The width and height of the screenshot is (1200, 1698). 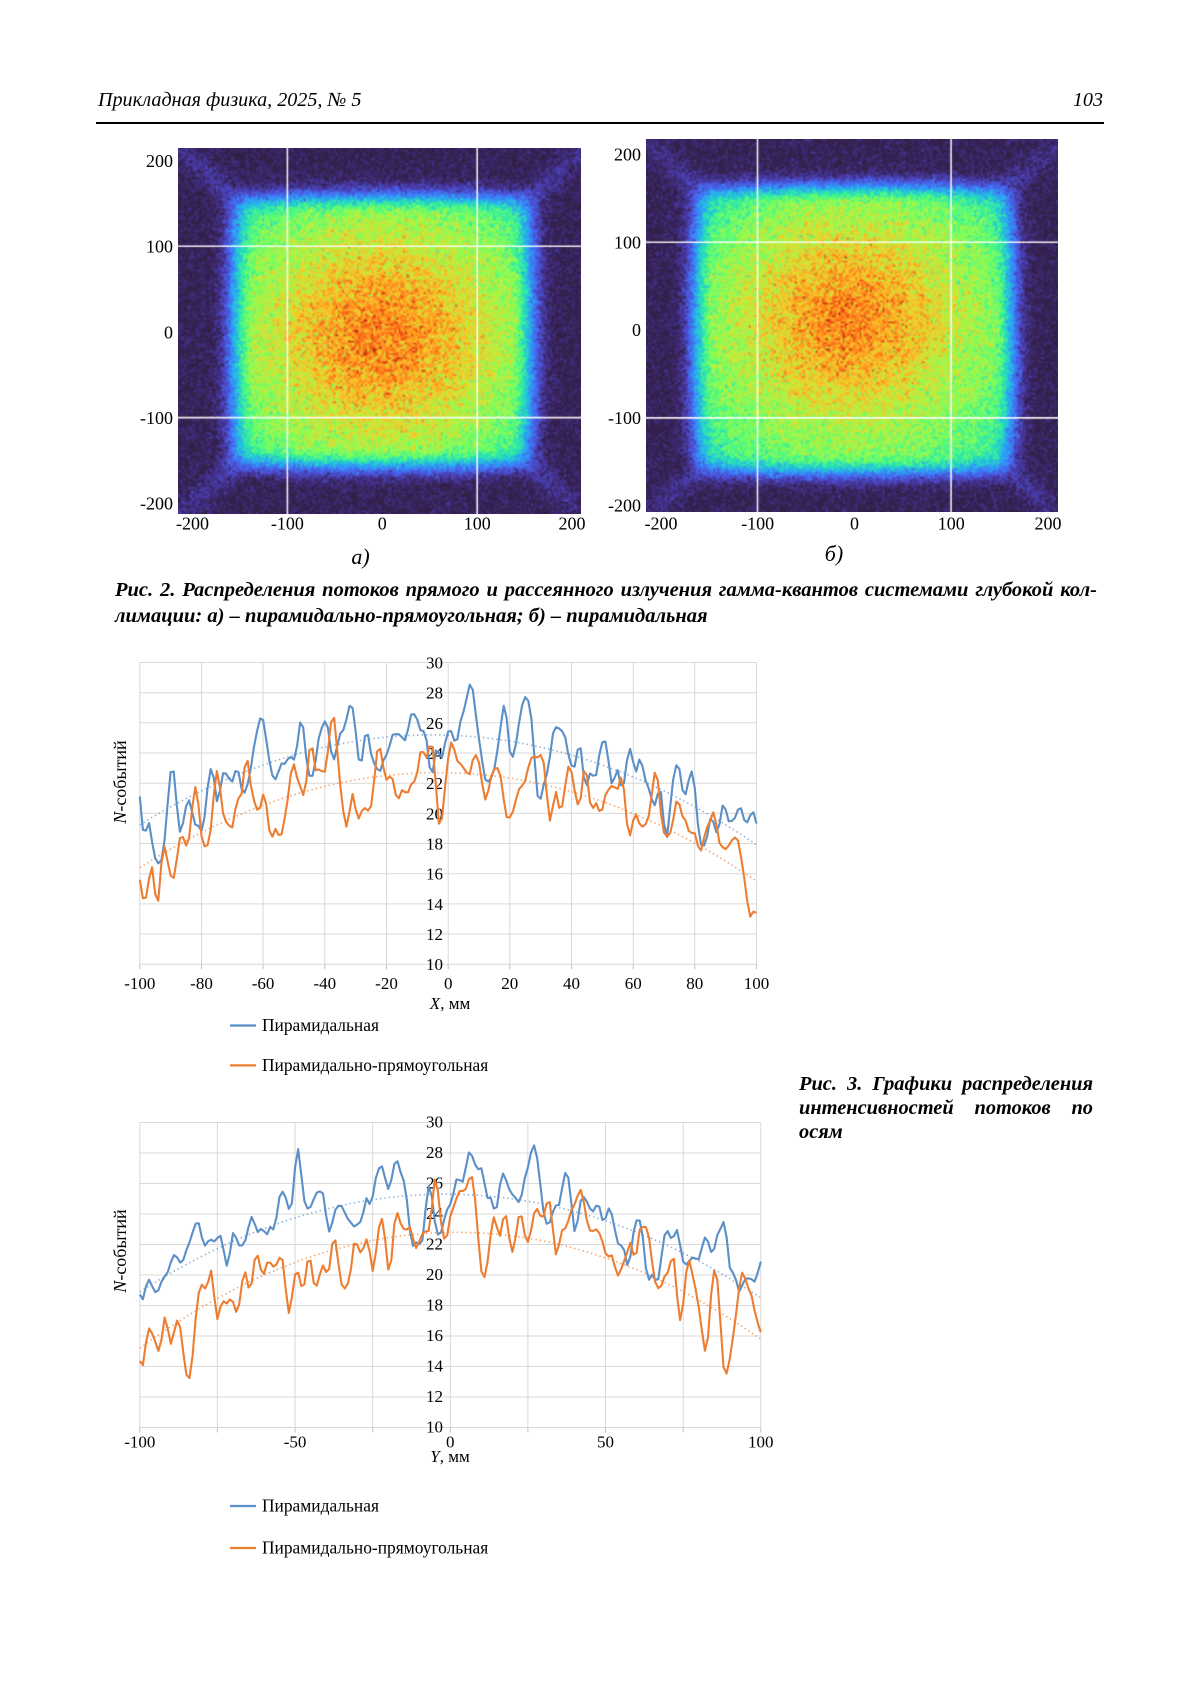 I want to click on svg-text: -20, so click(x=386, y=983).